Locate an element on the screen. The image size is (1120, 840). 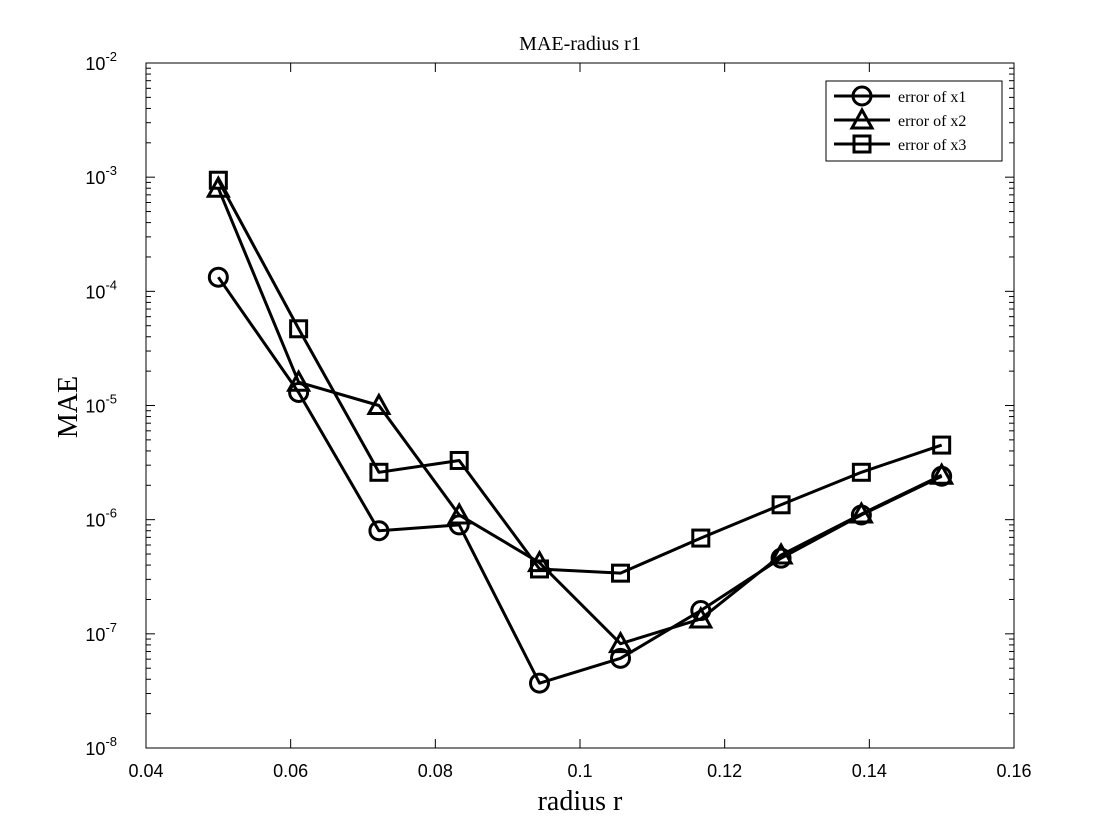
y-tick-label-exponent: -5 is located at coordinates (111, 399).